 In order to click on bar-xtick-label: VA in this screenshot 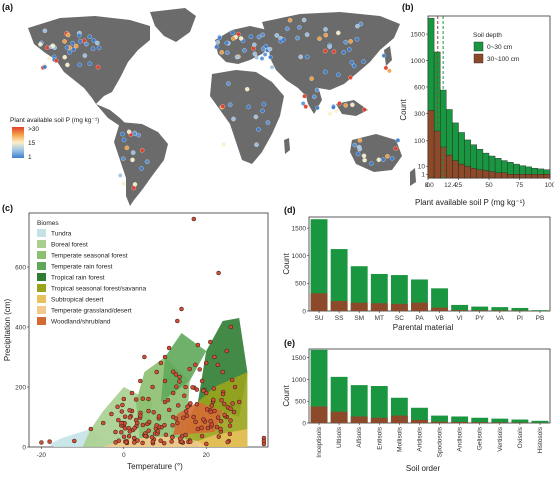, I will do `click(500, 318)`.